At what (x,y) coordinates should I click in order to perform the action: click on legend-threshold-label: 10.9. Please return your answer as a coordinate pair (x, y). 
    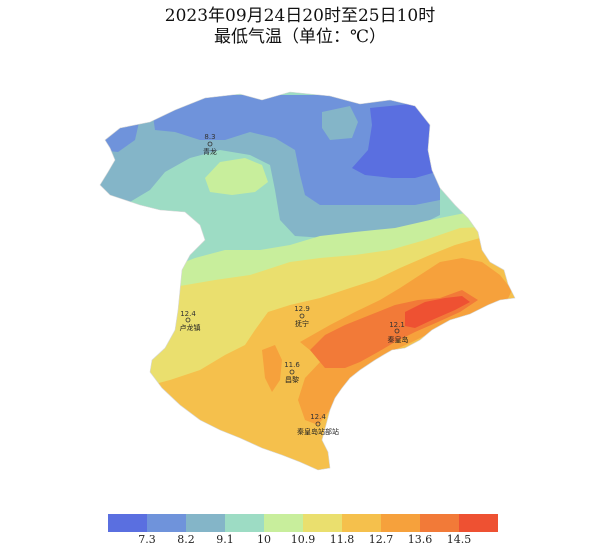
    Looking at the image, I should click on (303, 539).